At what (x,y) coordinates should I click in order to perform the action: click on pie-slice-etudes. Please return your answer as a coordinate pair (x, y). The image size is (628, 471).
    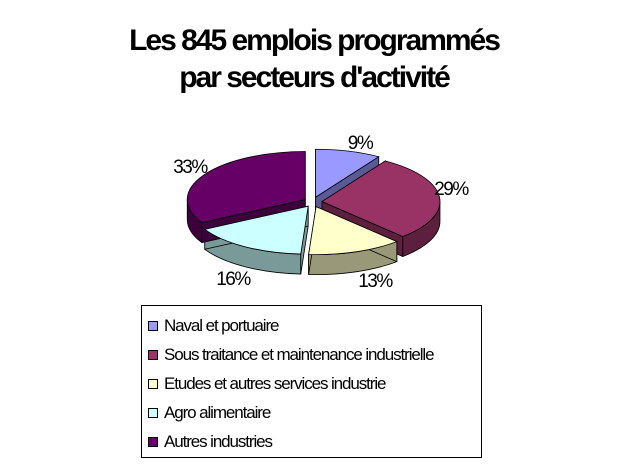
    Looking at the image, I should click on (353, 231).